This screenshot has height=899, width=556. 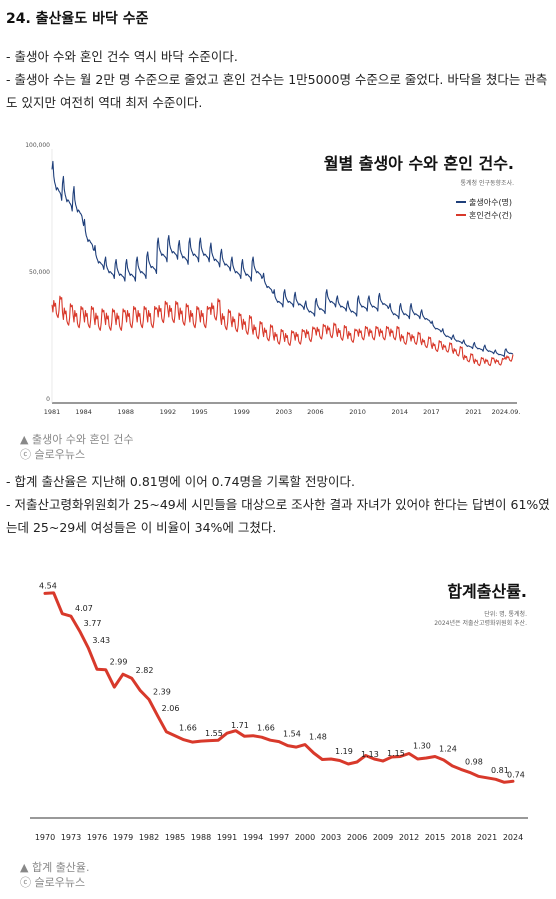 What do you see at coordinates (37, 145) in the screenshot?
I see `y-tick-label: 100,000` at bounding box center [37, 145].